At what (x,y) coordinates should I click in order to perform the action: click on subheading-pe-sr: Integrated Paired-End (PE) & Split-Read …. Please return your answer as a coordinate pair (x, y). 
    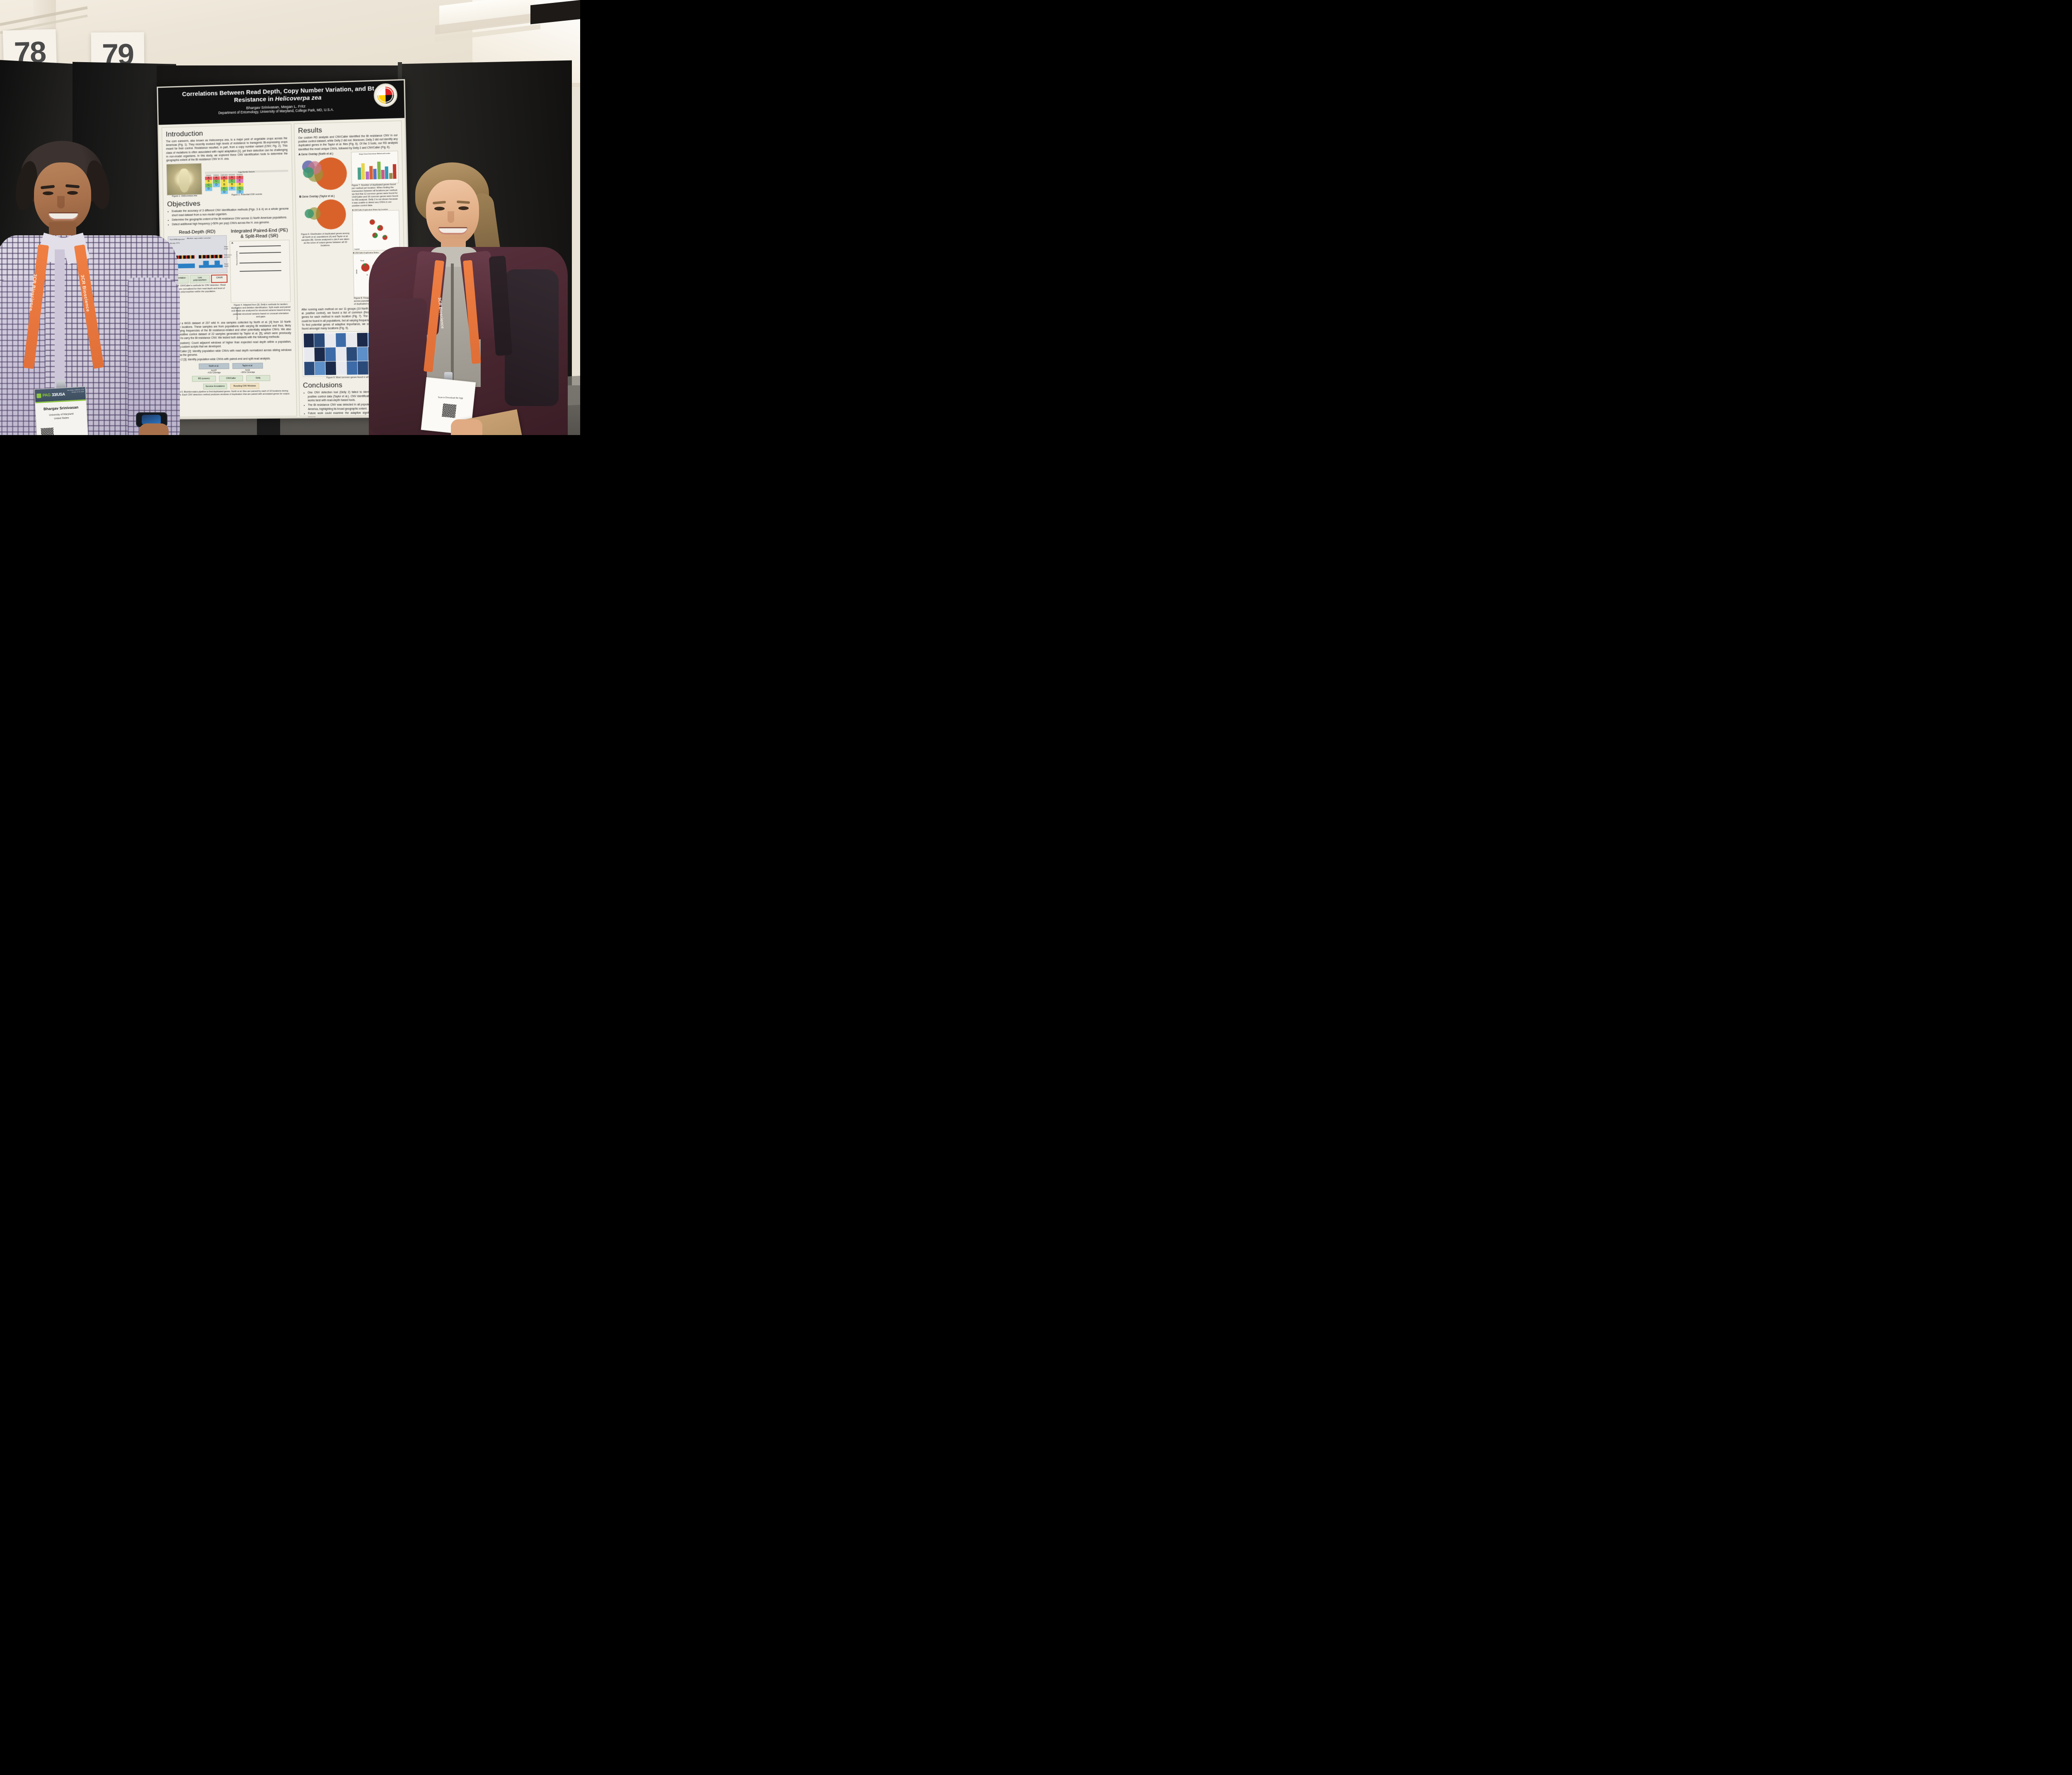
    Looking at the image, I should click on (259, 233).